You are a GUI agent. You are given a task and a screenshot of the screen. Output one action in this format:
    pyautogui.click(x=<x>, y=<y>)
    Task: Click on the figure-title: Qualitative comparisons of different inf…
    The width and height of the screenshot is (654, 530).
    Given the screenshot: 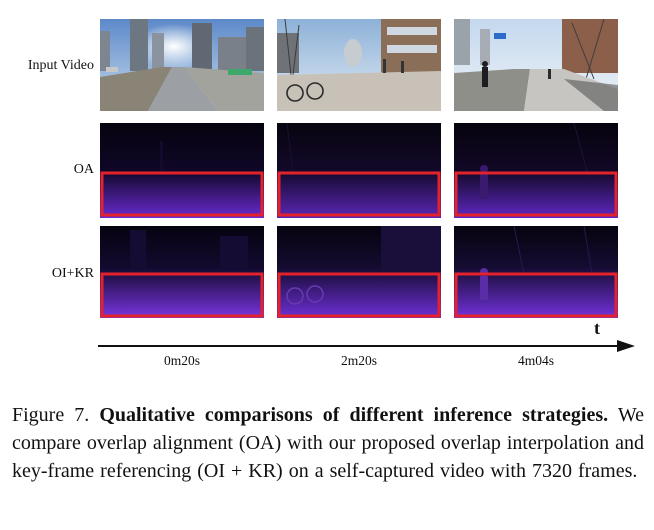 What is the action you would take?
    pyautogui.click(x=354, y=415)
    